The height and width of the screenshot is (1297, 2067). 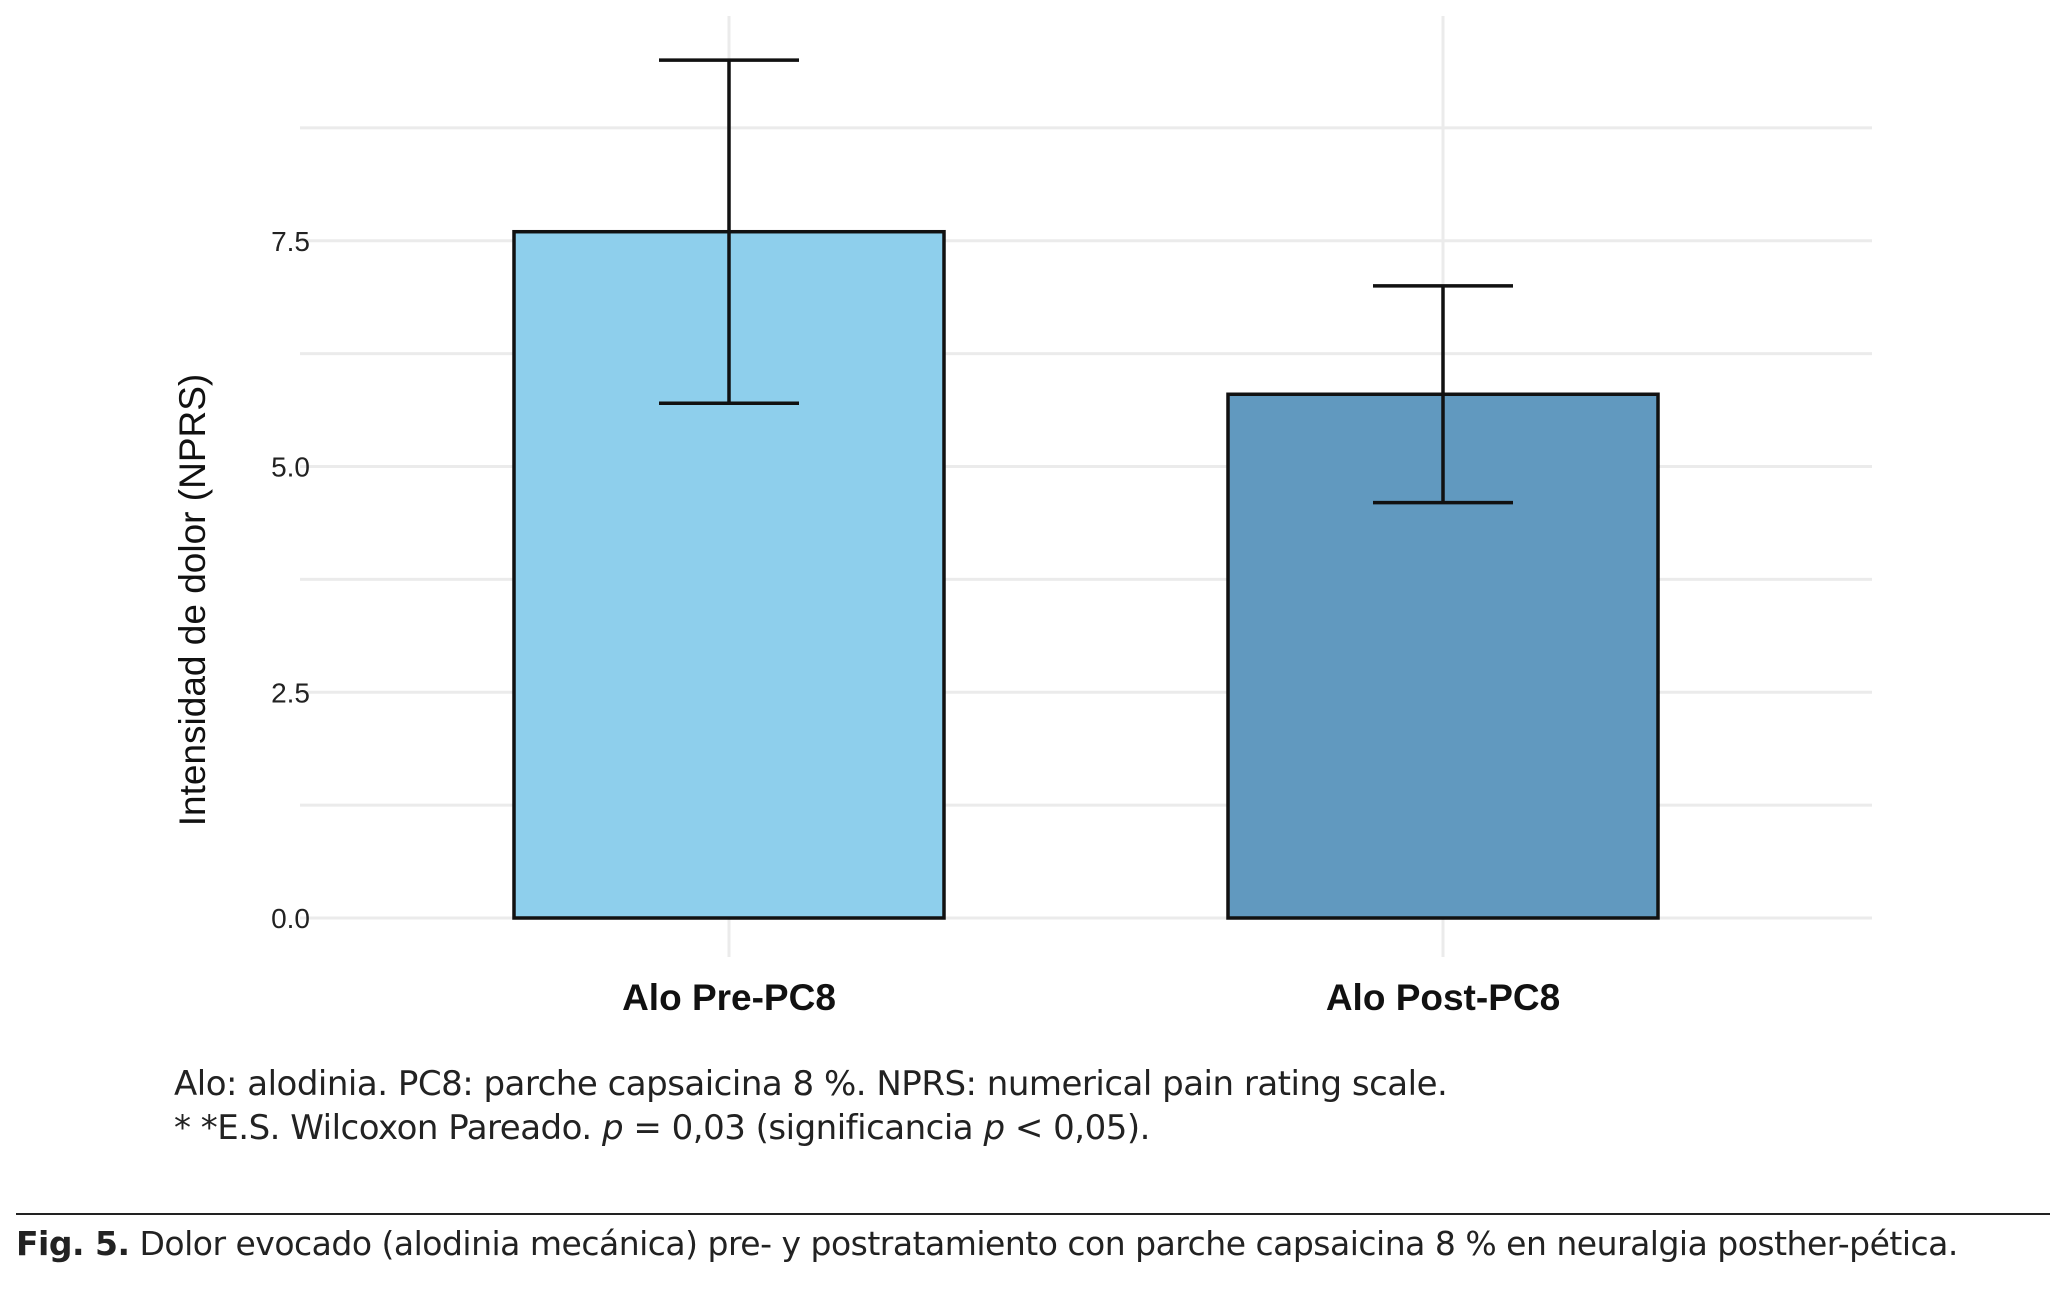 I want to click on y-tick-label: 5.0, so click(x=290, y=467).